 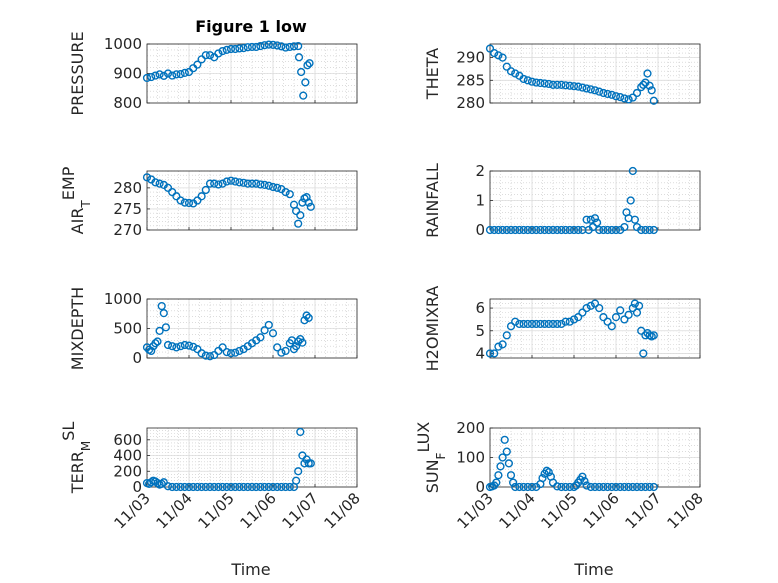 What do you see at coordinates (643, 510) in the screenshot?
I see `x-tick-label: 11/07` at bounding box center [643, 510].